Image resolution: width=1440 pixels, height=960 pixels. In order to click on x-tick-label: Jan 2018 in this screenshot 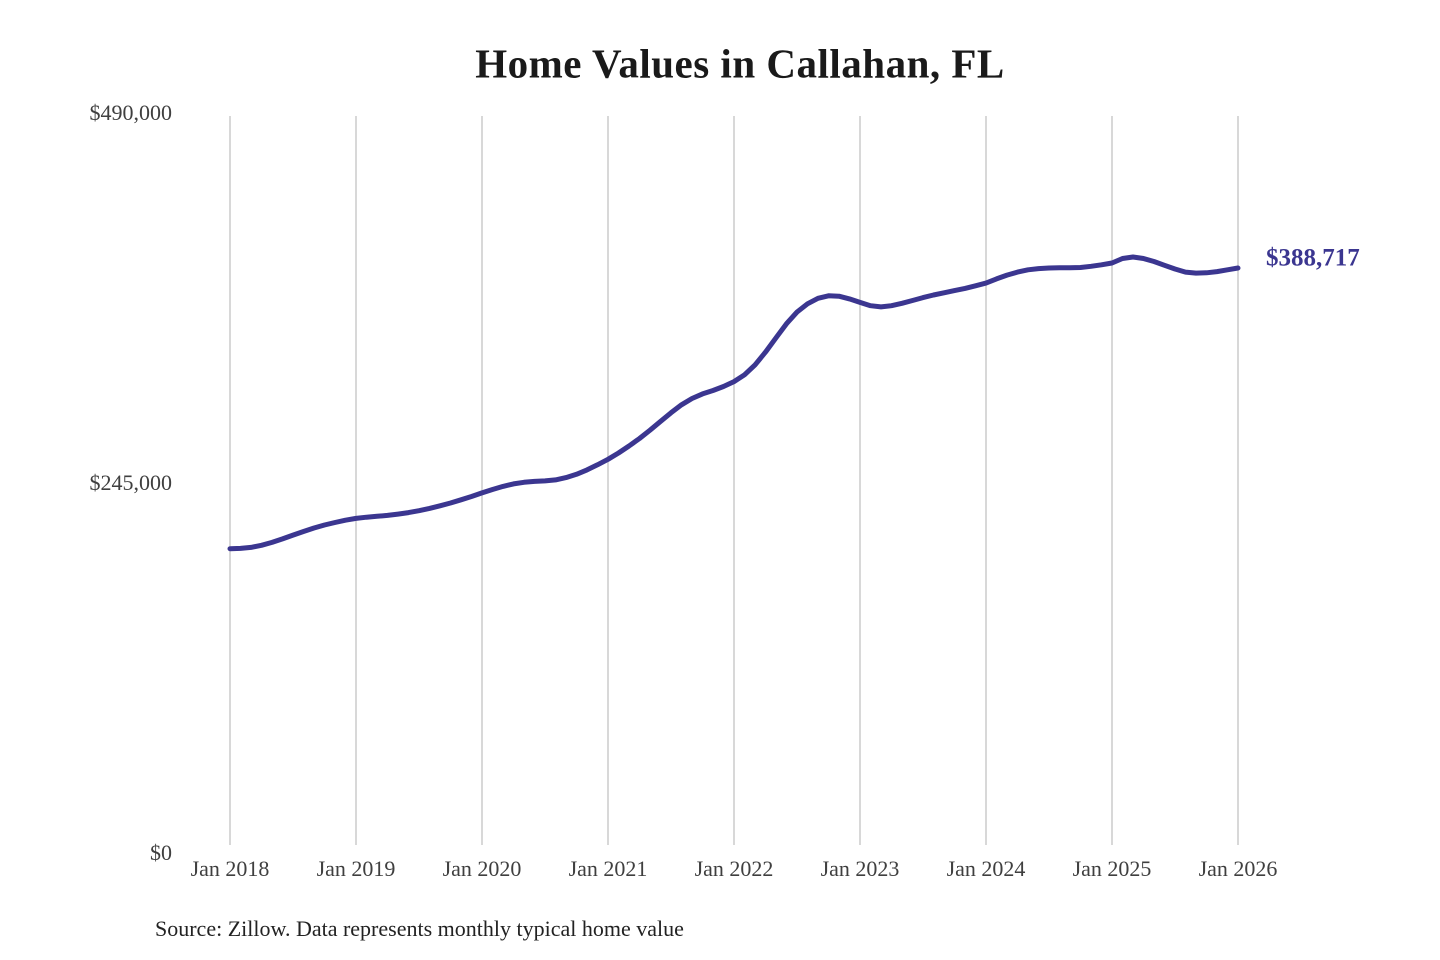, I will do `click(230, 868)`.